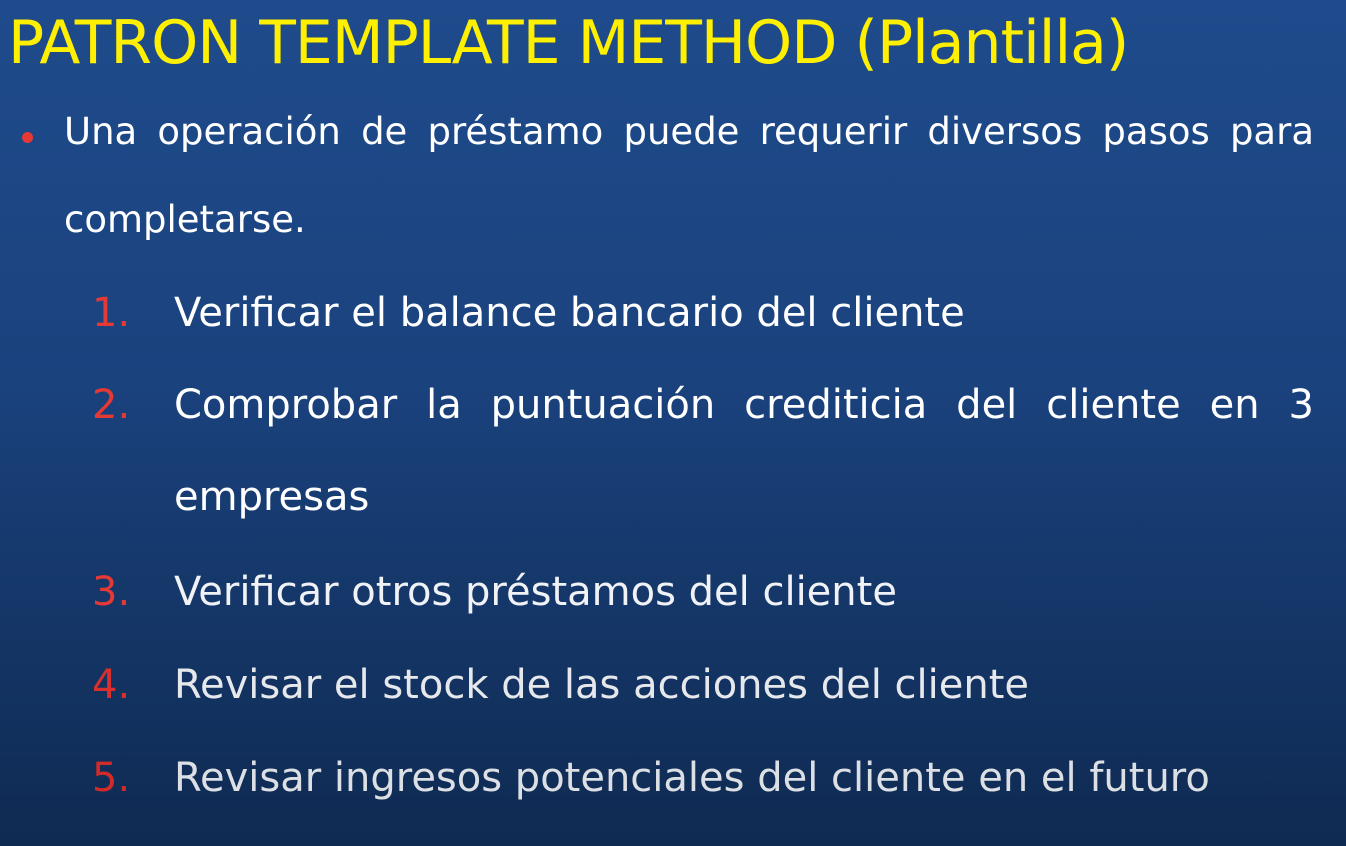 The width and height of the screenshot is (1346, 846). What do you see at coordinates (535, 592) in the screenshot?
I see `step-text: Verificar otros préstamos del cliente` at bounding box center [535, 592].